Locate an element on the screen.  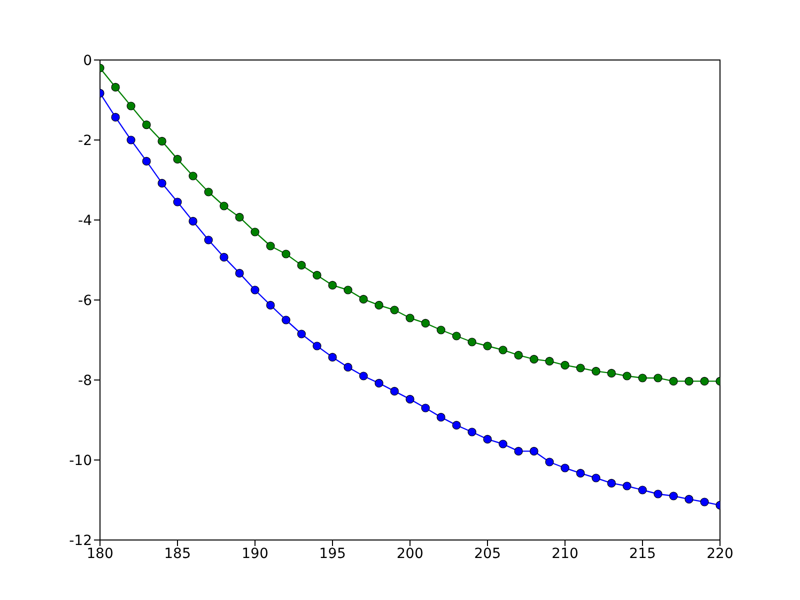
y-tick-label: -10 is located at coordinates (80, 460).